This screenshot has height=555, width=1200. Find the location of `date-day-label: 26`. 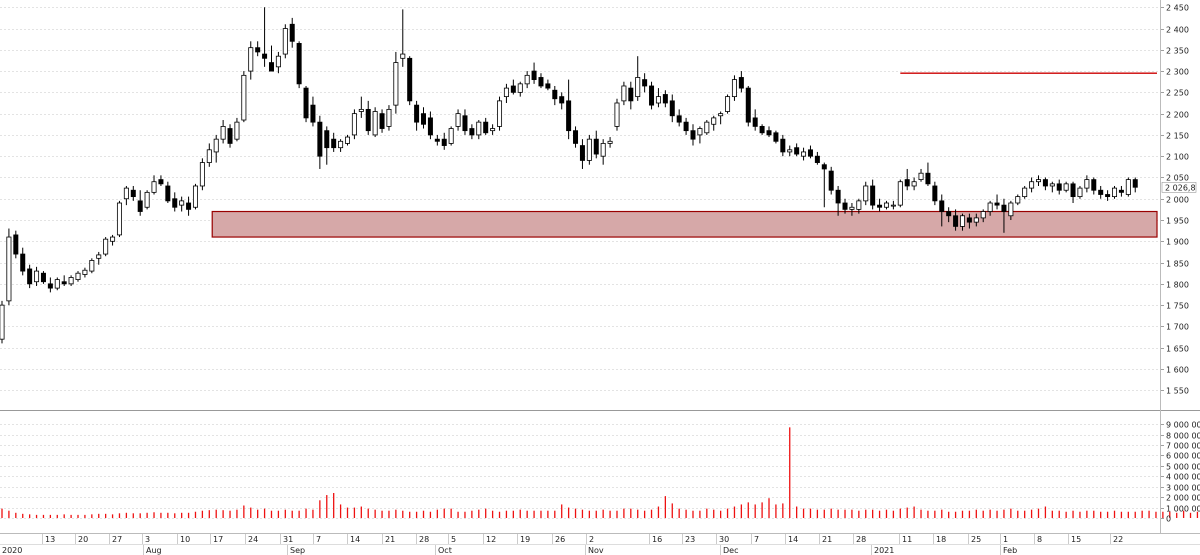

date-day-label: 26 is located at coordinates (560, 539).